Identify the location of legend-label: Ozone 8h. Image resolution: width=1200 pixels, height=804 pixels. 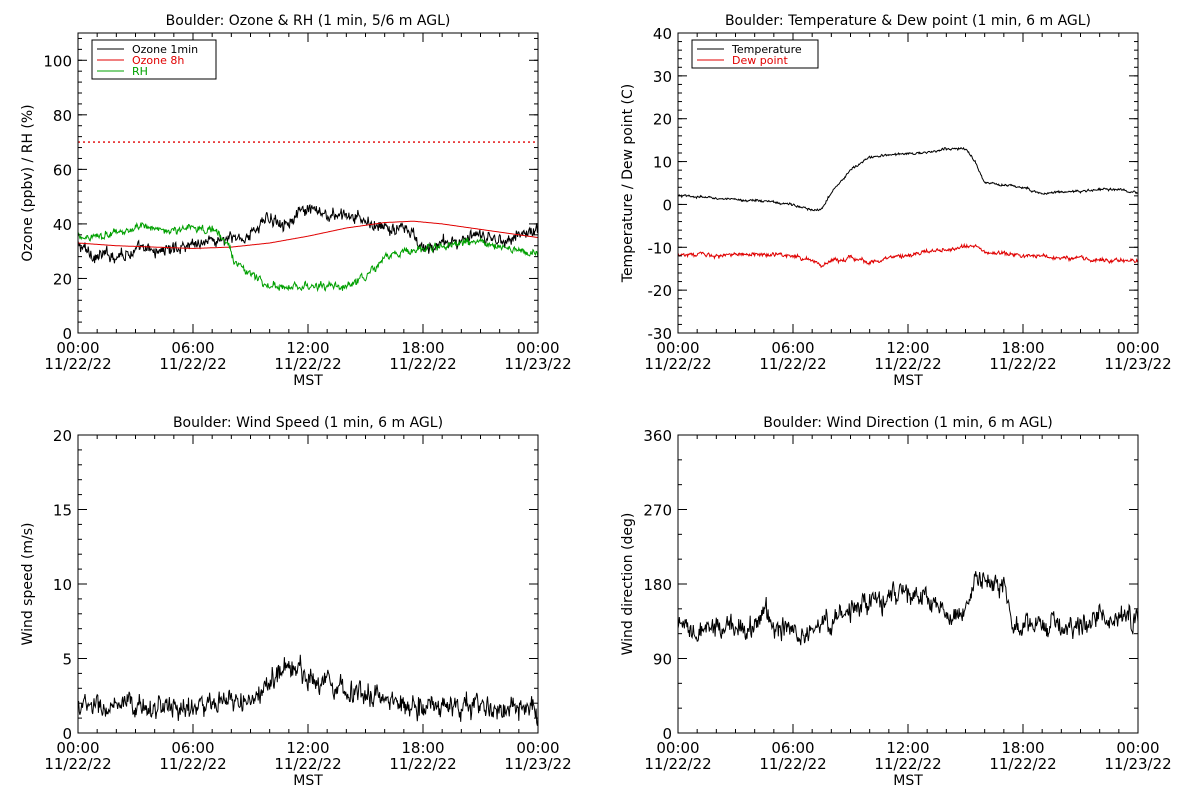
(158, 60).